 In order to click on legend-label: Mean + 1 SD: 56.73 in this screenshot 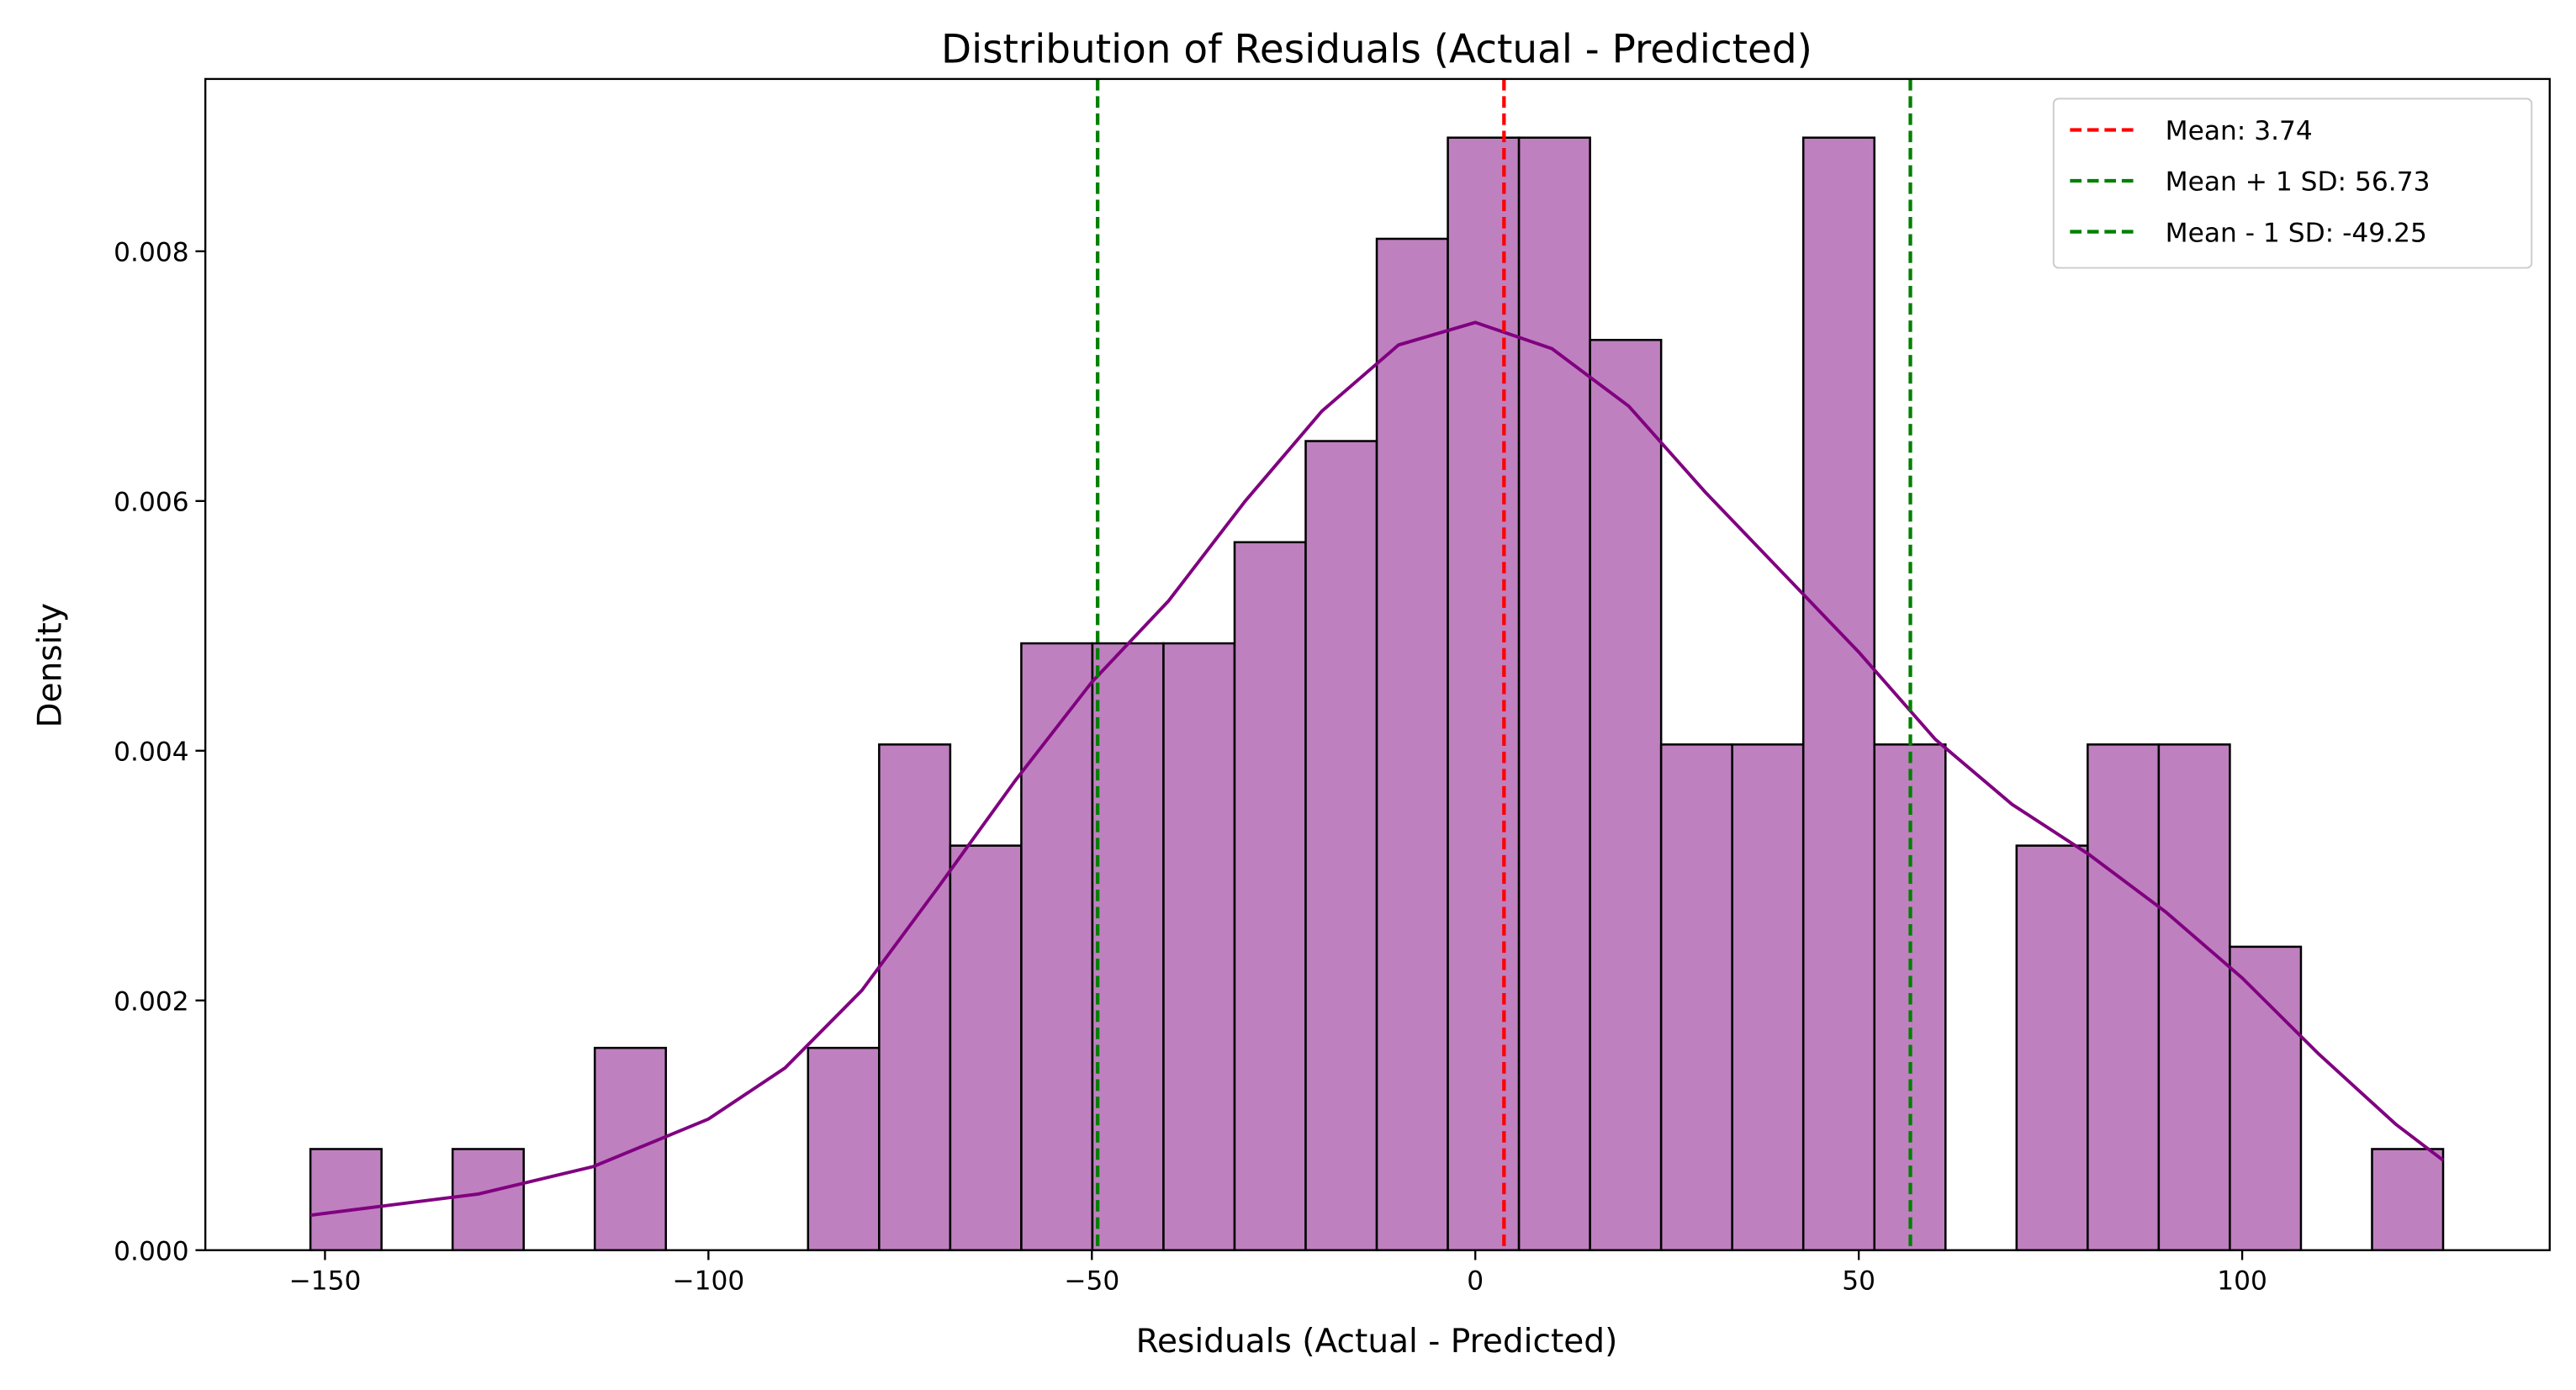, I will do `click(2298, 182)`.